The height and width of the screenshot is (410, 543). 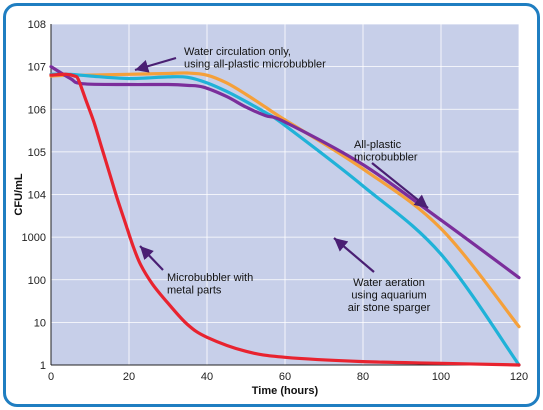 What do you see at coordinates (378, 145) in the screenshot?
I see `annotation-line: All-plastic` at bounding box center [378, 145].